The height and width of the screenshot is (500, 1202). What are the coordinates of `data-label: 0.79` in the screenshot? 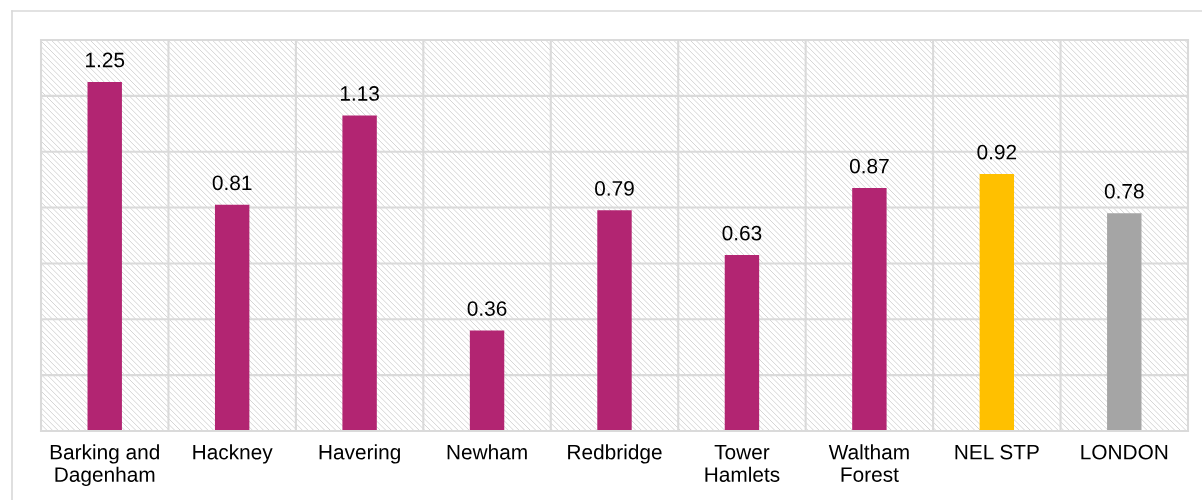 It's located at (614, 188).